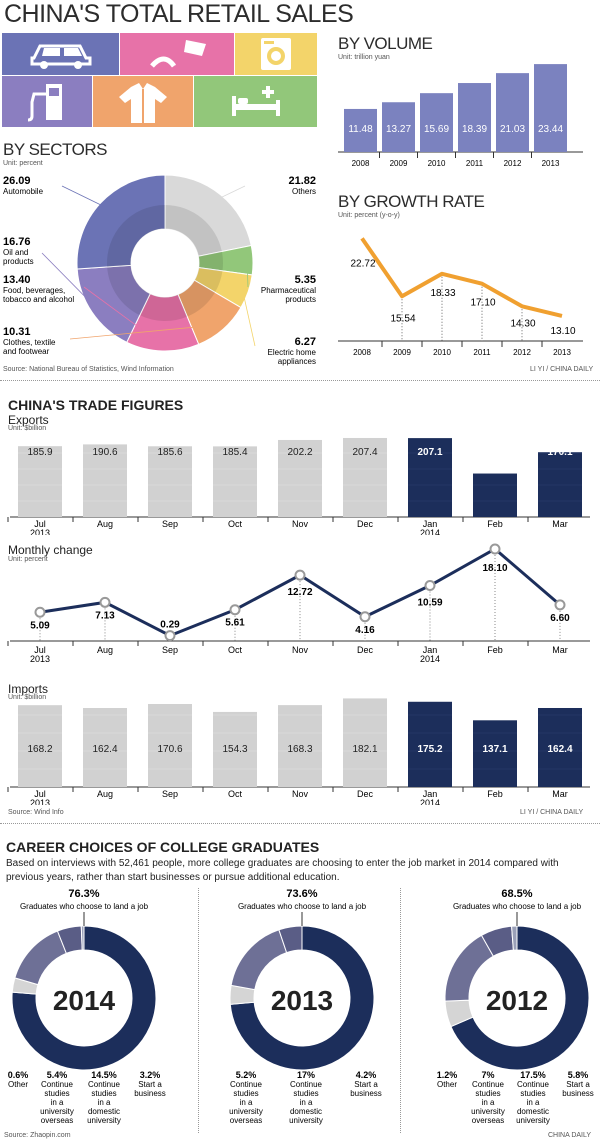  What do you see at coordinates (150, 1084) in the screenshot?
I see `career-business-label: Start a` at bounding box center [150, 1084].